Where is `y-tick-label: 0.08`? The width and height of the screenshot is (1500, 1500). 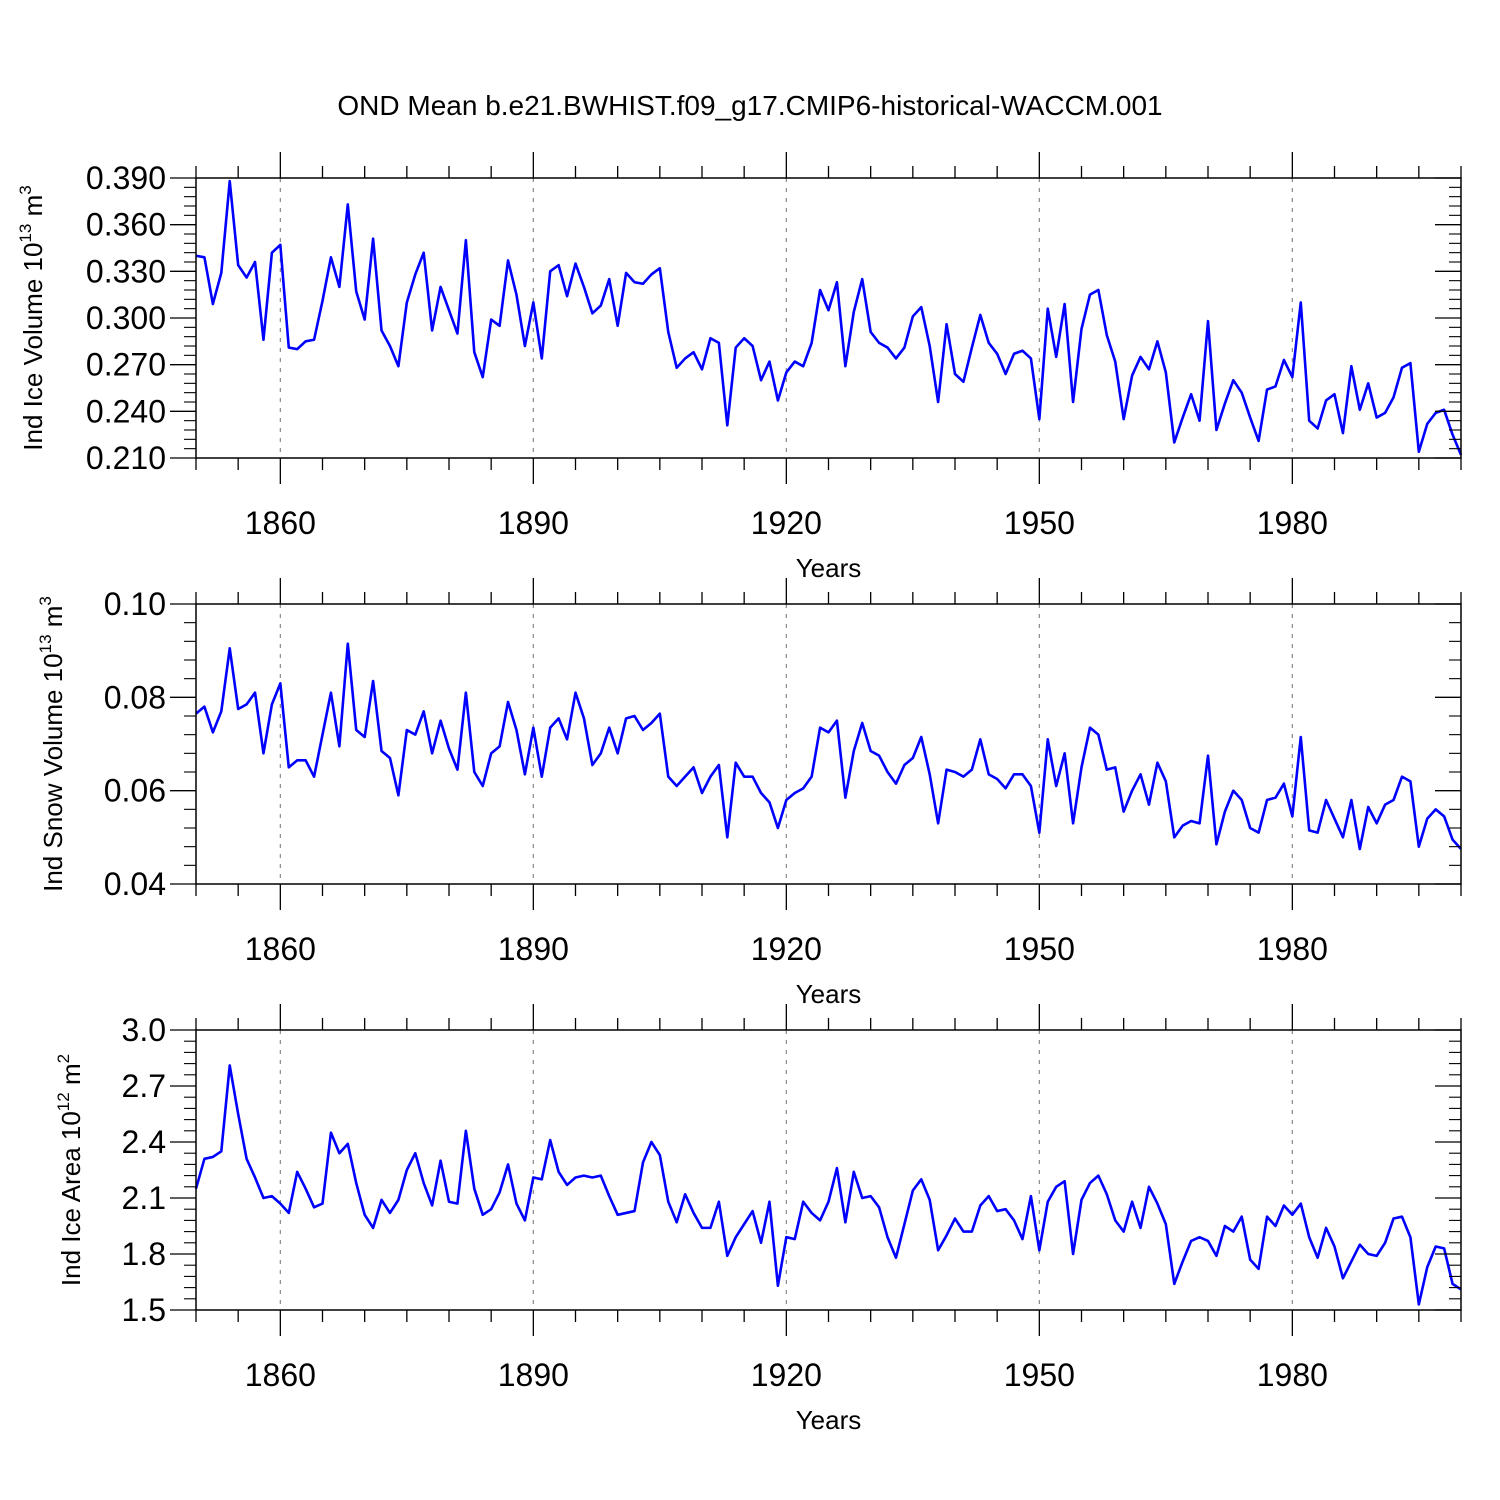
y-tick-label: 0.08 is located at coordinates (135, 697).